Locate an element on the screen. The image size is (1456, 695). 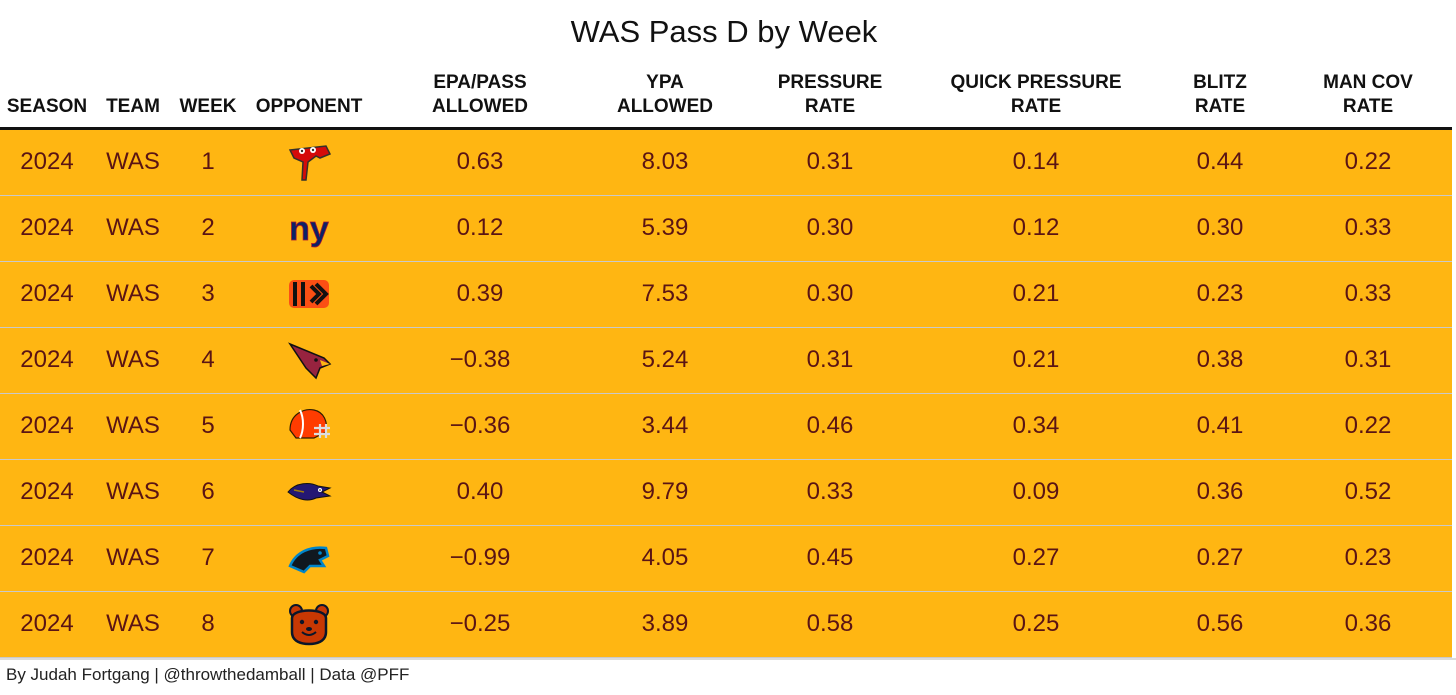
cell-opponent: ny is located at coordinates (309, 228).